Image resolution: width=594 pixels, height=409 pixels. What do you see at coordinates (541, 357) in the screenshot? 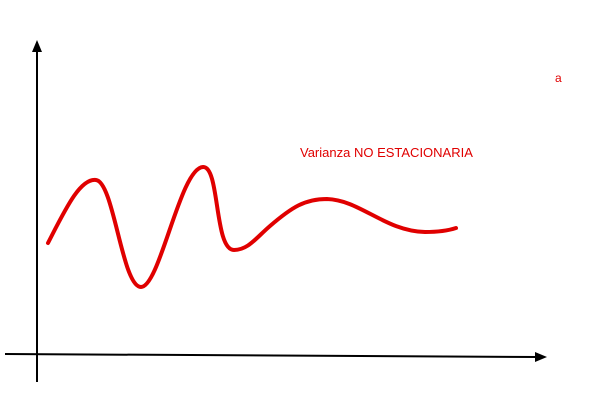
I see `x-axis-arrowhead` at bounding box center [541, 357].